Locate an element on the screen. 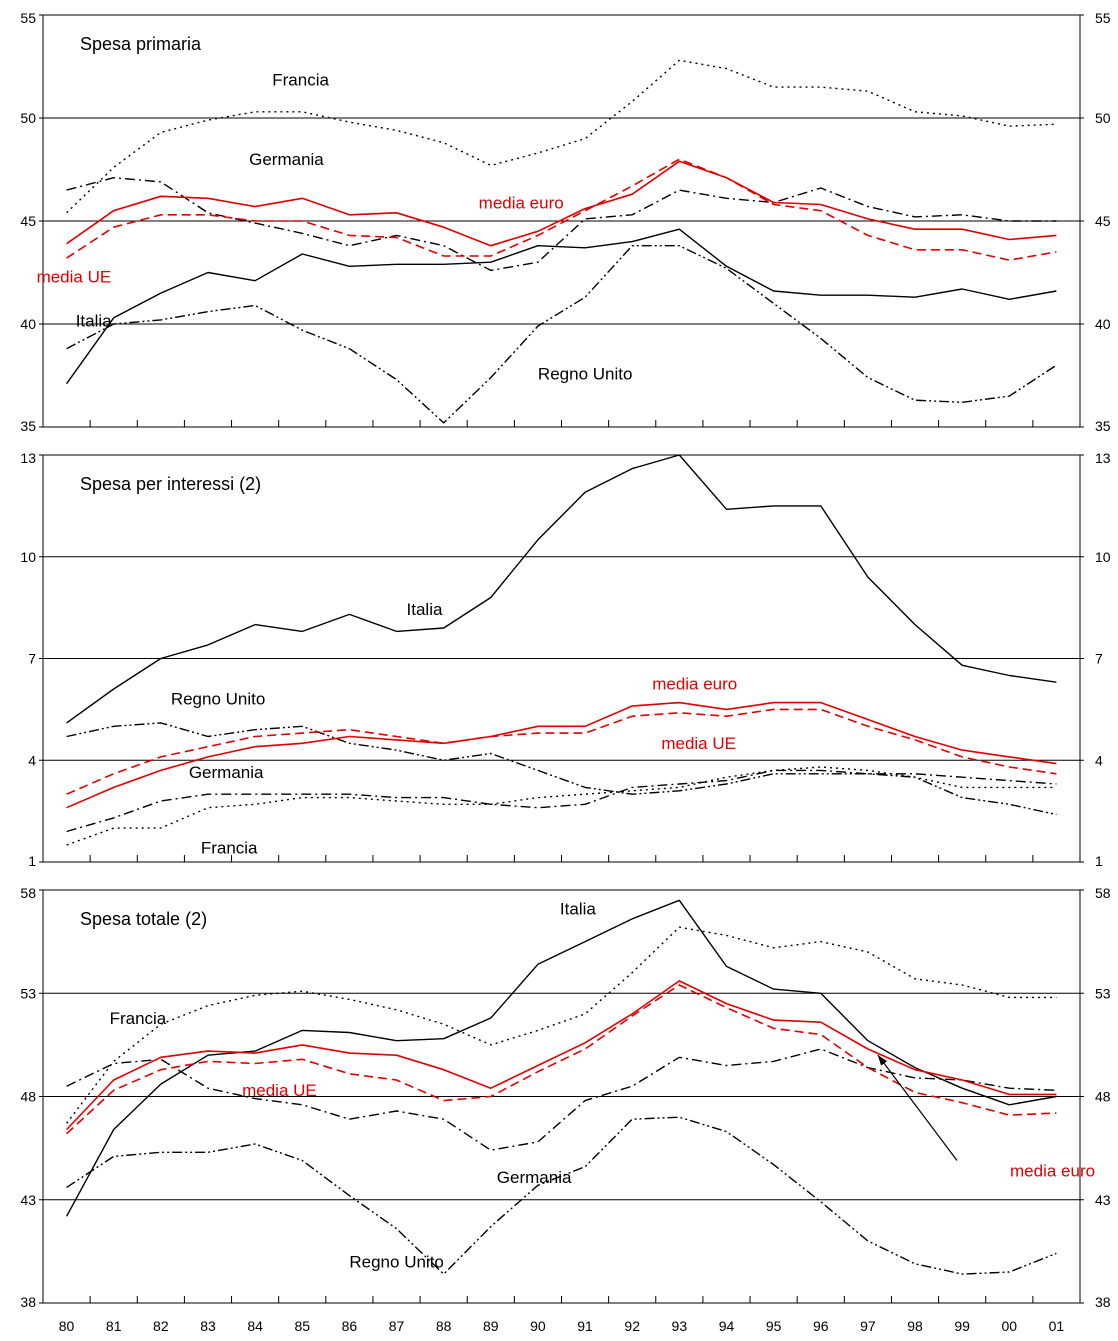  panel-title: Spesa totale (2) is located at coordinates (143, 919).